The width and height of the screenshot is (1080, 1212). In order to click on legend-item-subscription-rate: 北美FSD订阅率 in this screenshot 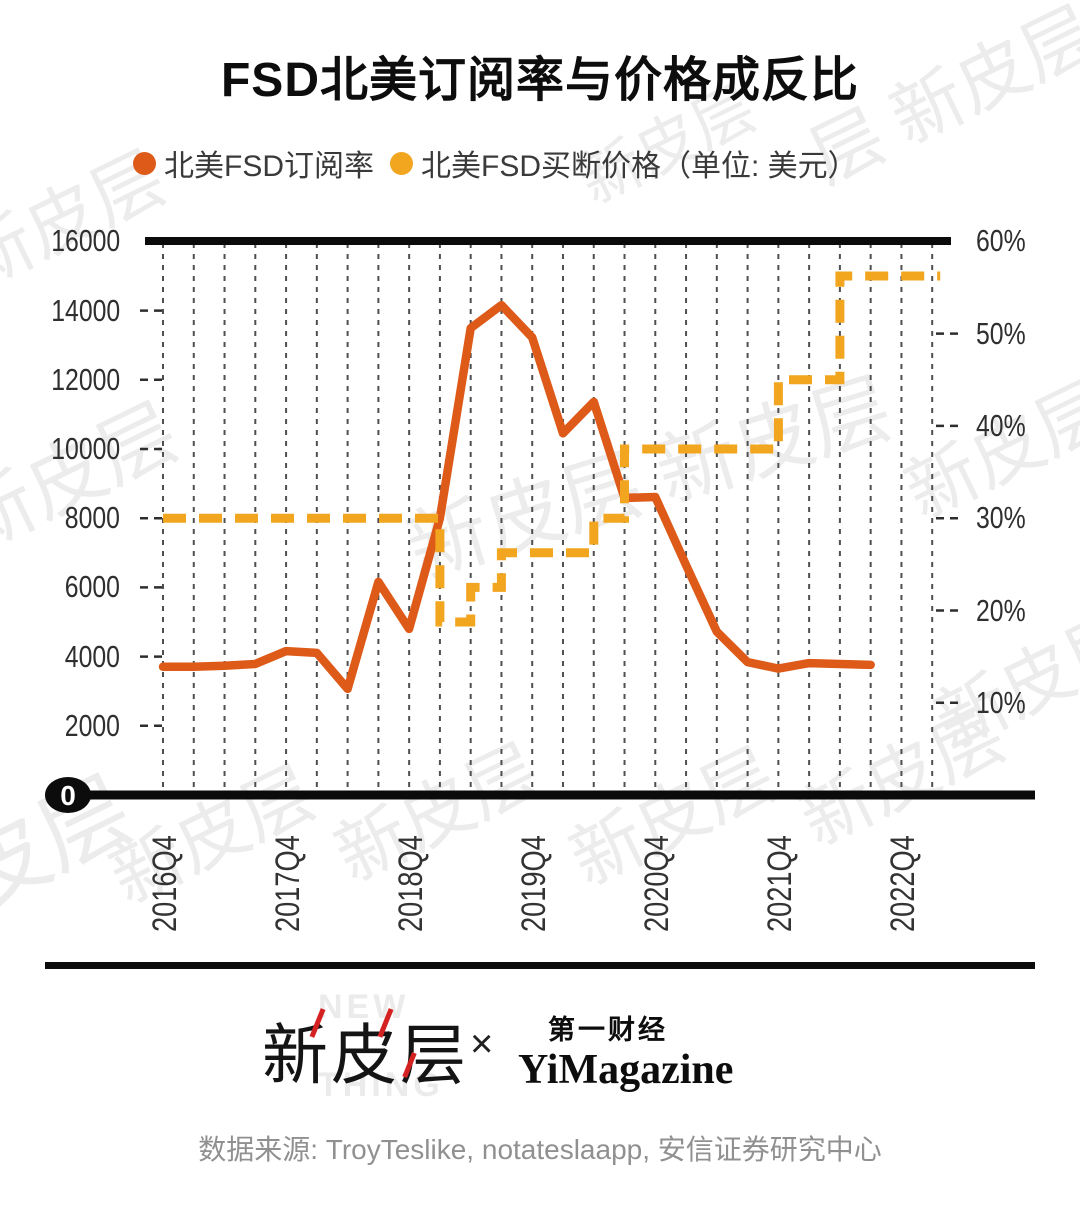, I will do `click(253, 163)`.